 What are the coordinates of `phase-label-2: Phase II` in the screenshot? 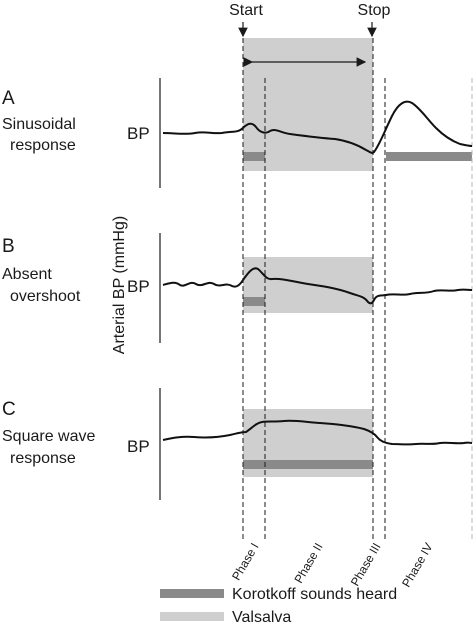 It's located at (308, 563).